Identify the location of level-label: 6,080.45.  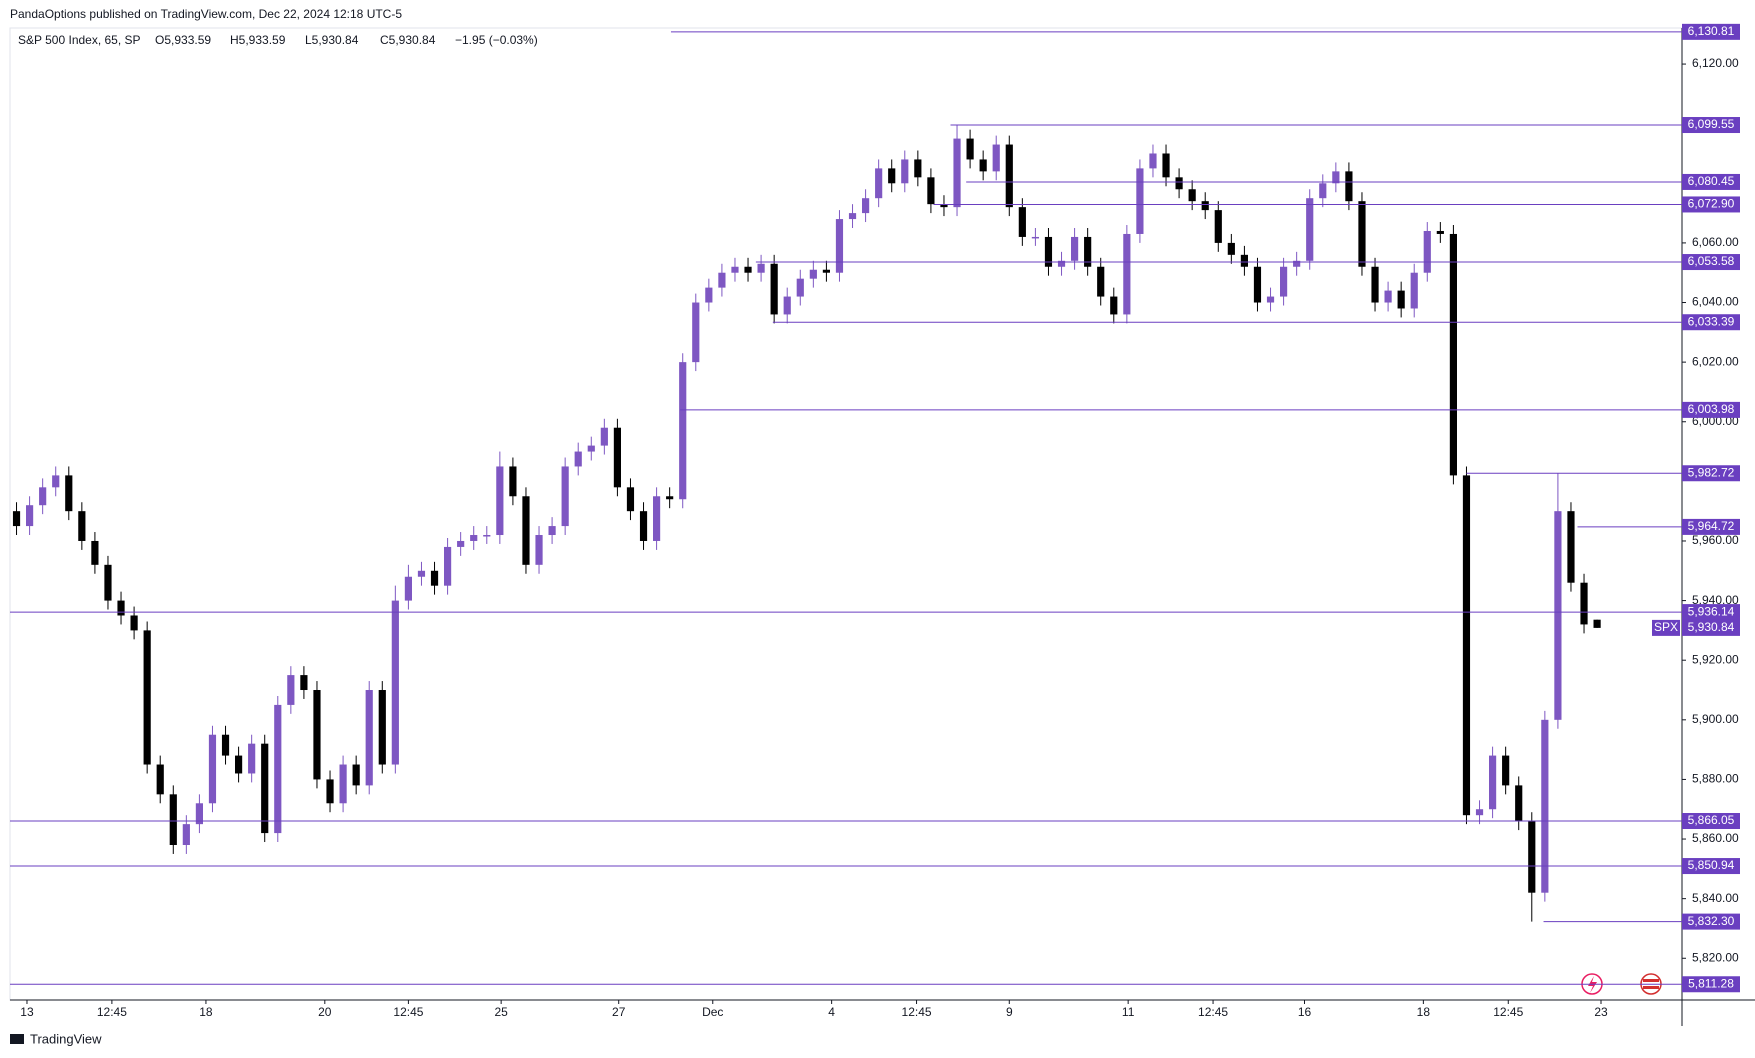
(1711, 181).